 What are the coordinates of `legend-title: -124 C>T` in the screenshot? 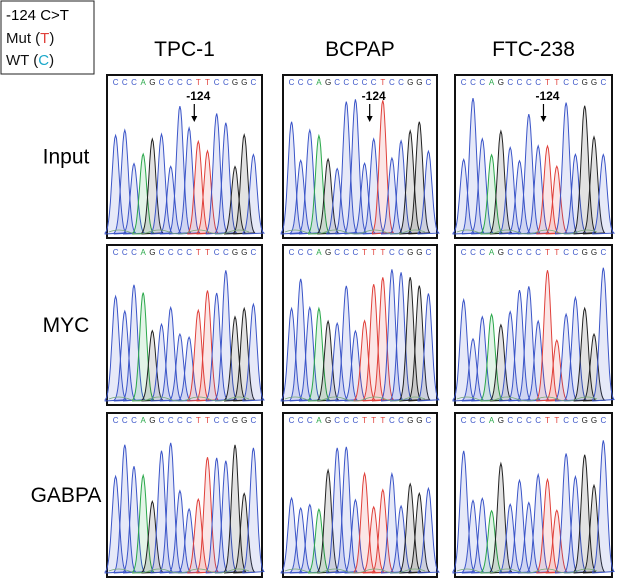 It's located at (37, 15).